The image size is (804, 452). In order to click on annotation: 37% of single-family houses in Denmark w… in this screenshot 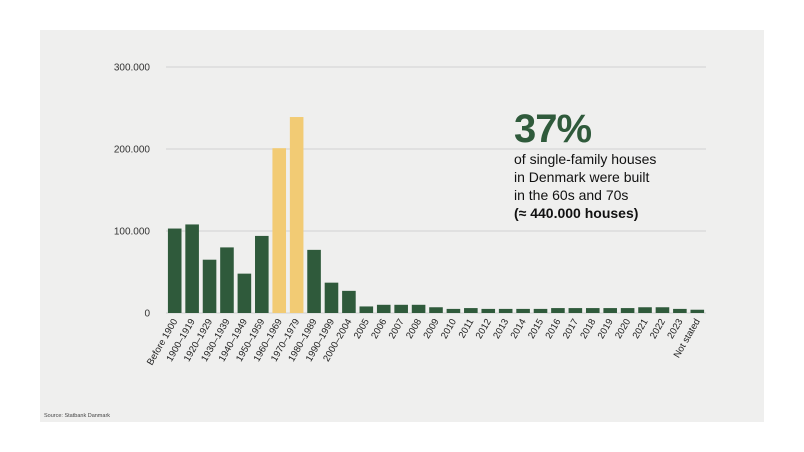, I will do `click(585, 165)`.